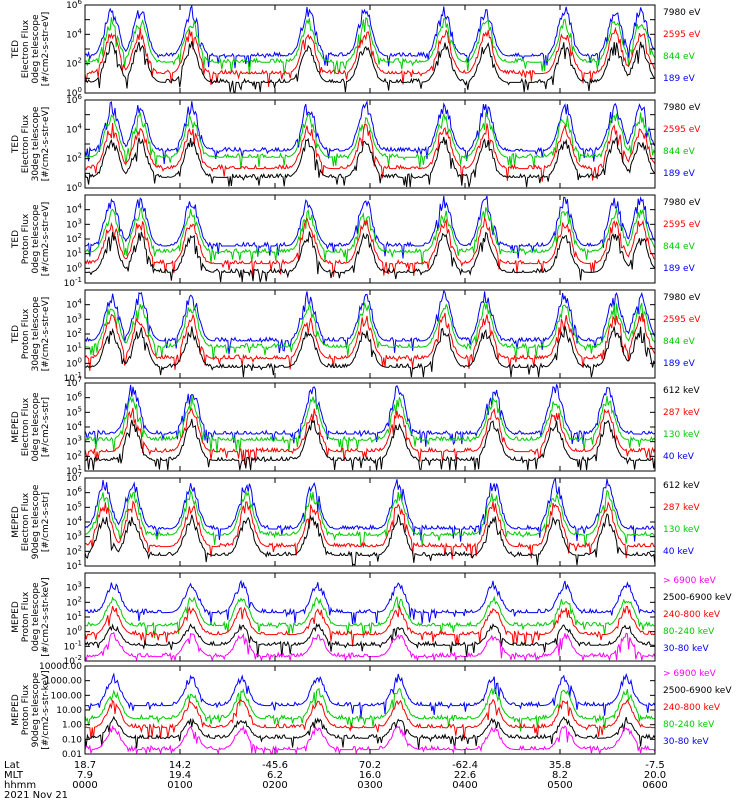  I want to click on x-tick-label: 14.2, so click(180, 765).